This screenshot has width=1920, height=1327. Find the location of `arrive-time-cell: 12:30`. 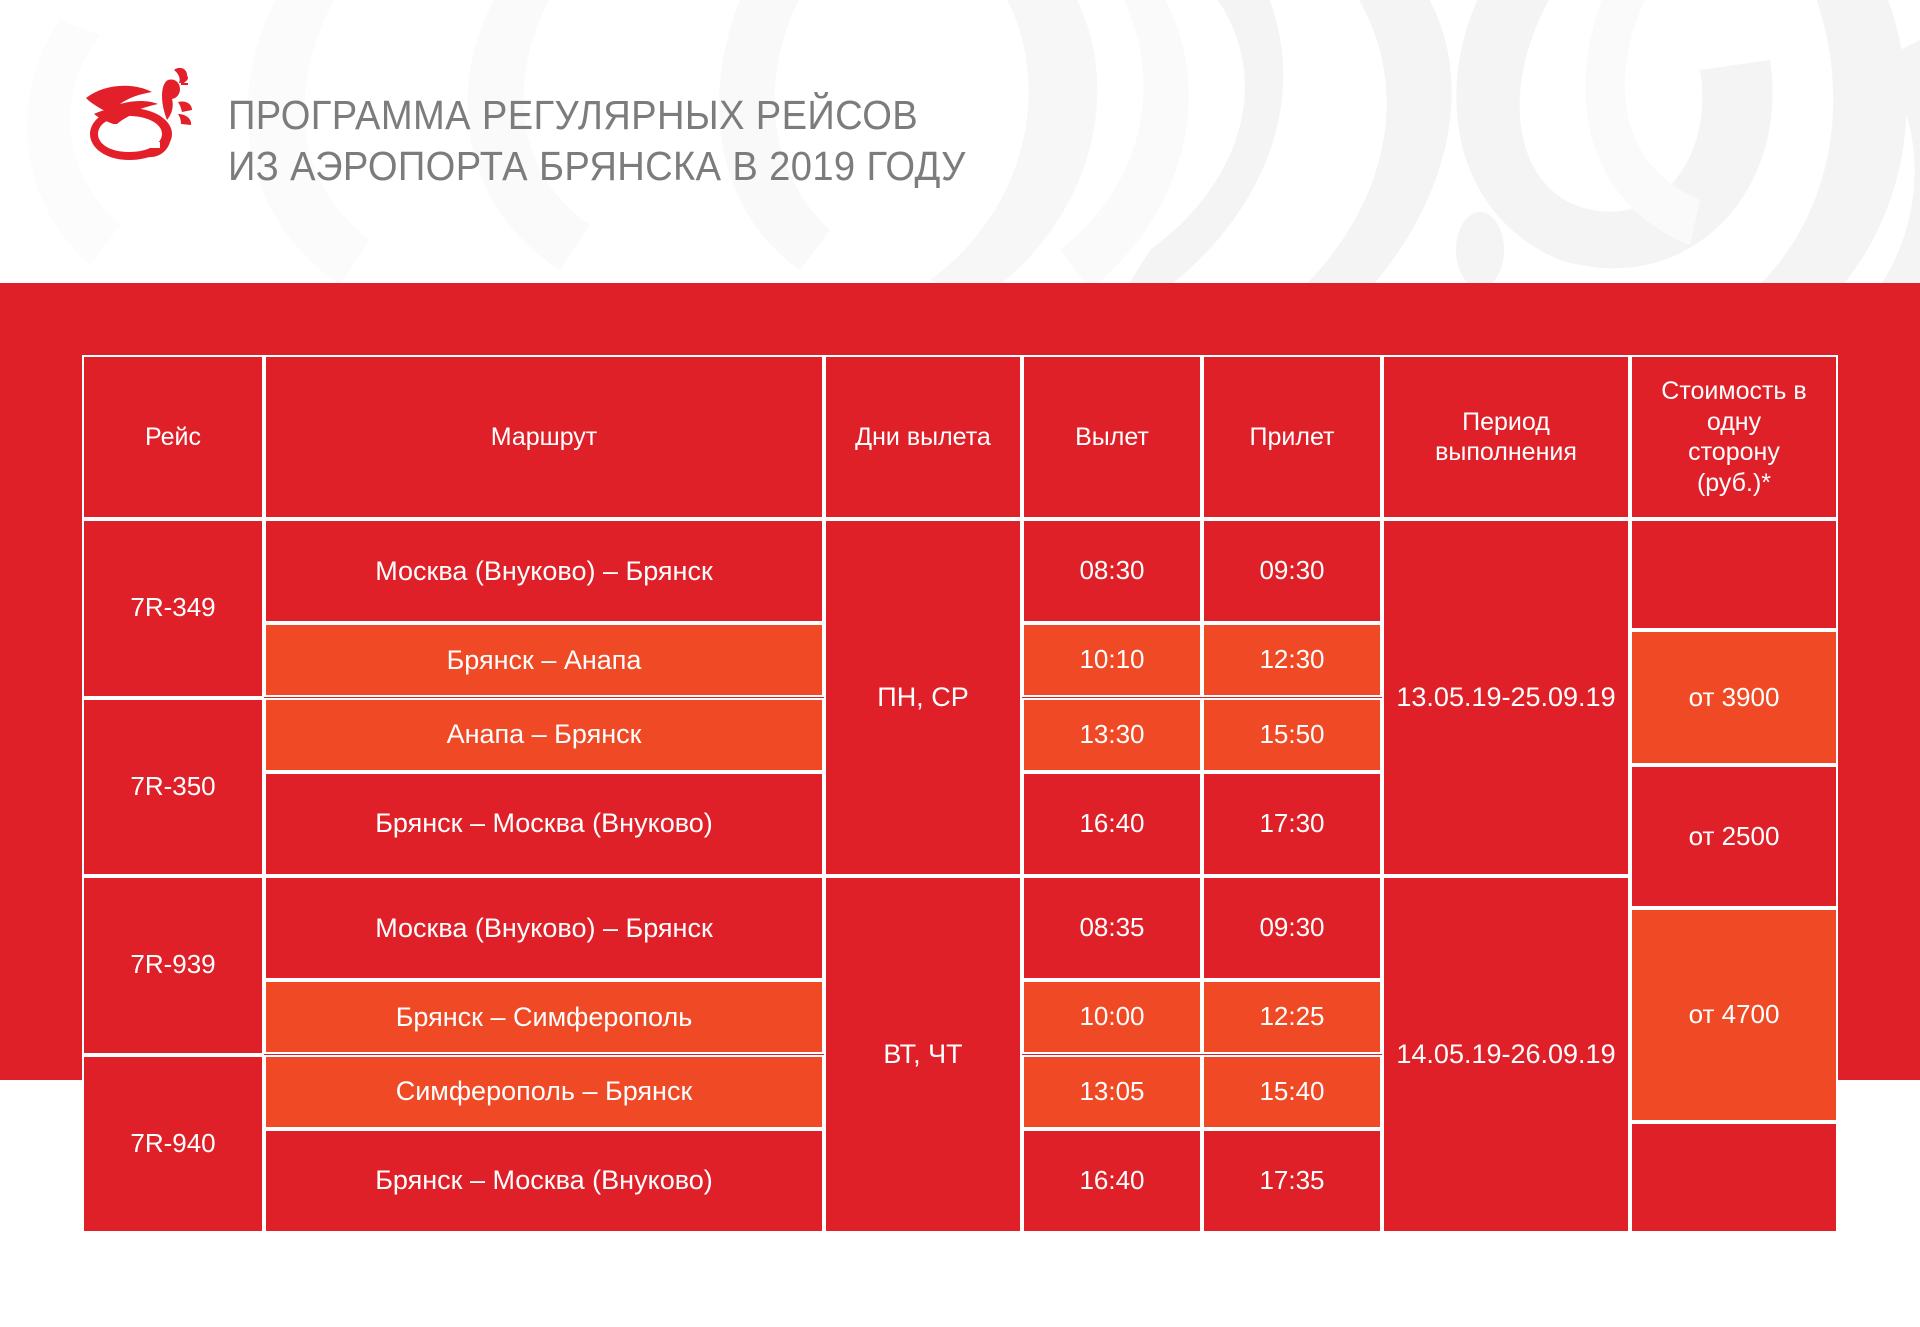

arrive-time-cell: 12:30 is located at coordinates (1292, 660).